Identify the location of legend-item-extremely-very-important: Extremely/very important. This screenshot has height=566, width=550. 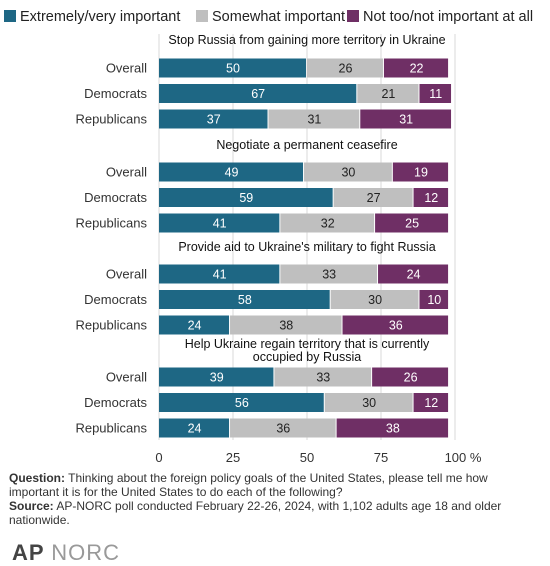
(92, 17).